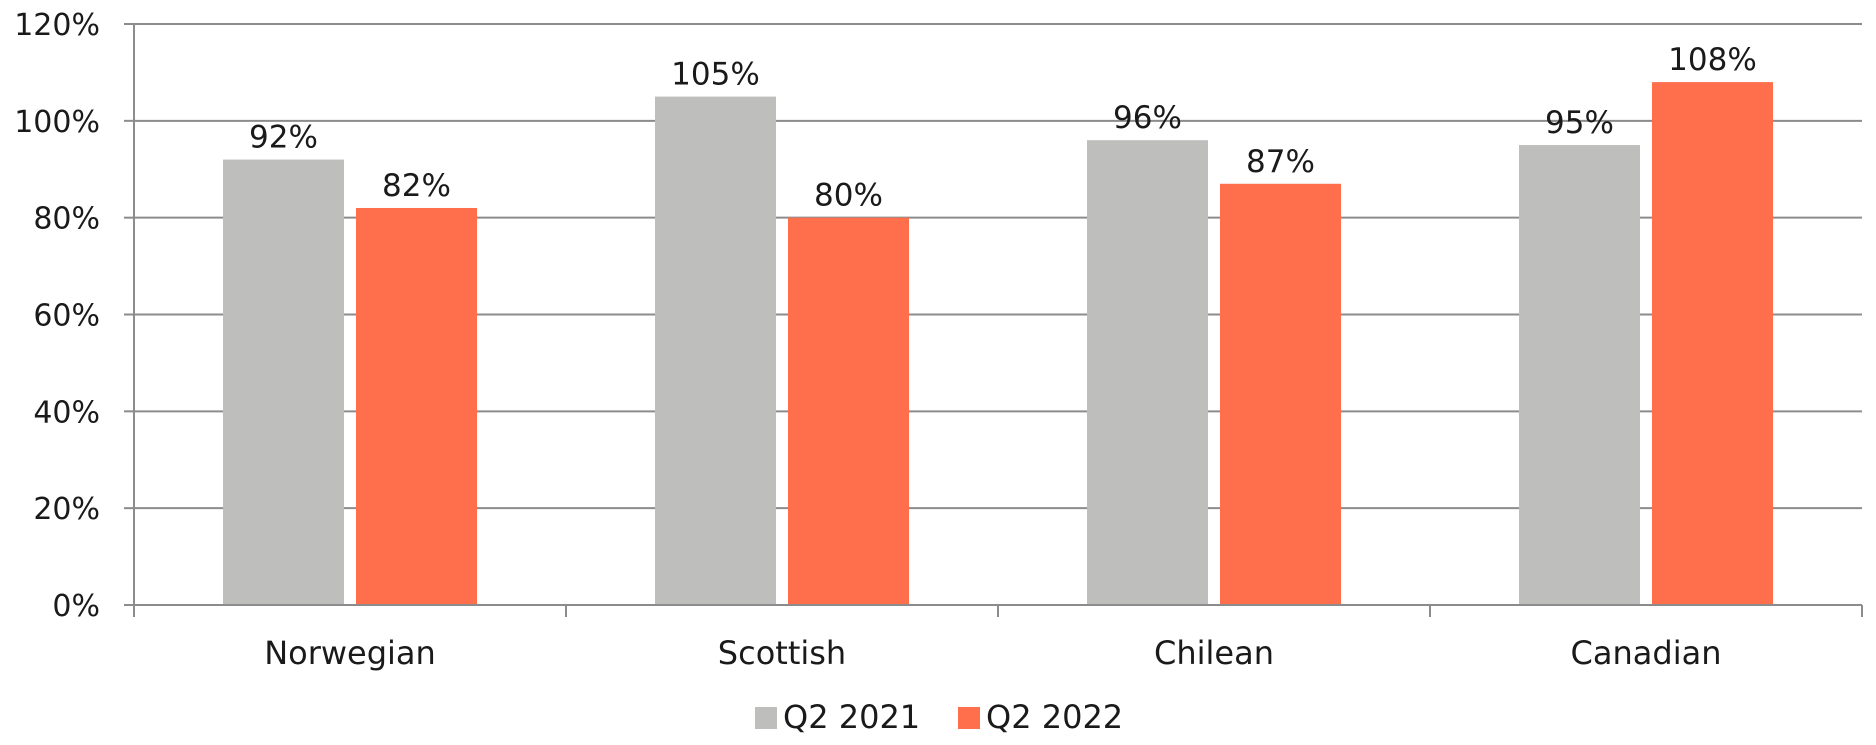  What do you see at coordinates (1280, 162) in the screenshot?
I see `data-label: 87%` at bounding box center [1280, 162].